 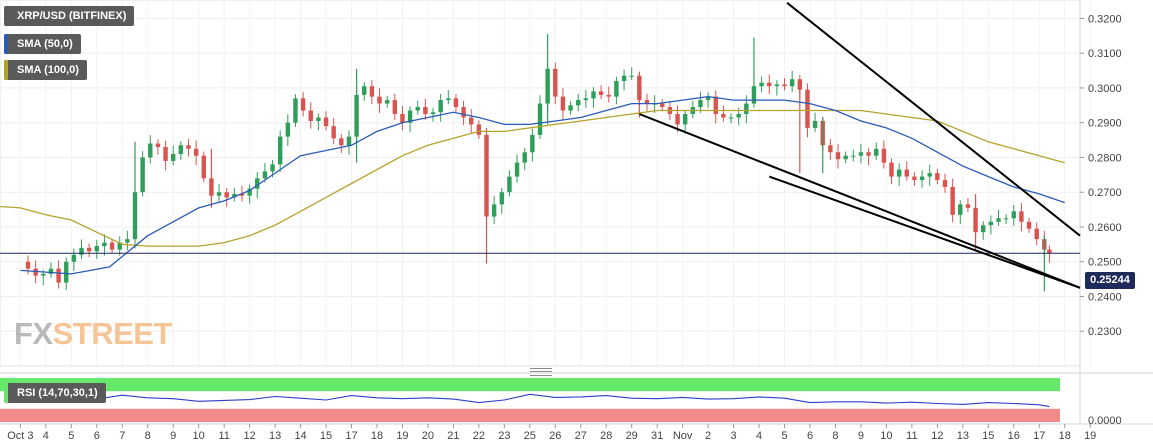 What do you see at coordinates (20, 436) in the screenshot?
I see `x-tick-label-0: Oct 3` at bounding box center [20, 436].